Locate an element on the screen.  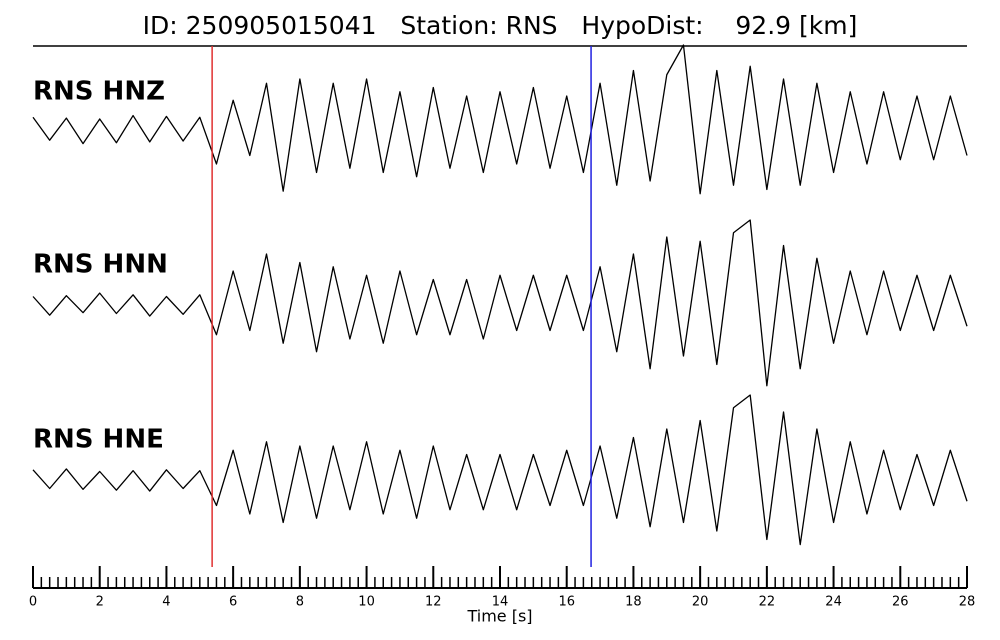
x-tick-label: 26 is located at coordinates (900, 602).